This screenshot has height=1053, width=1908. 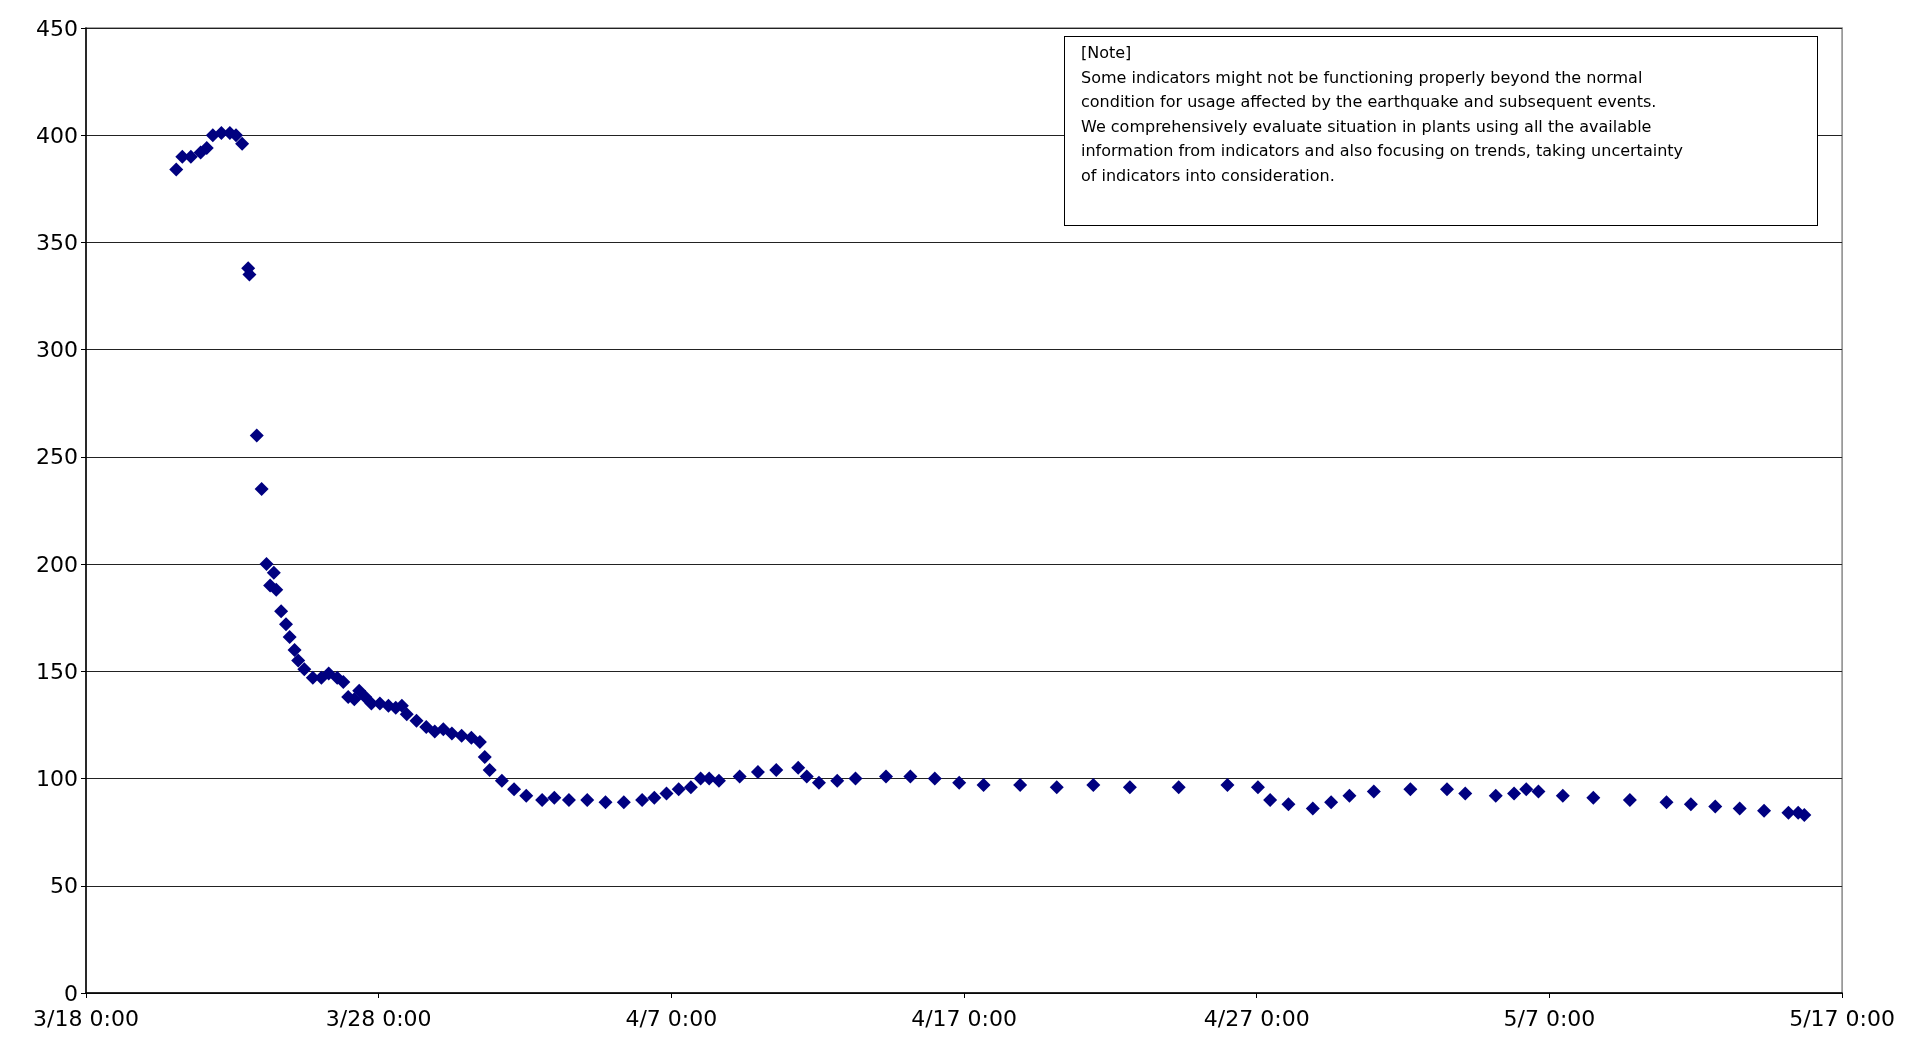 I want to click on x-tick-label: 3/18 0:00, so click(x=86, y=1018).